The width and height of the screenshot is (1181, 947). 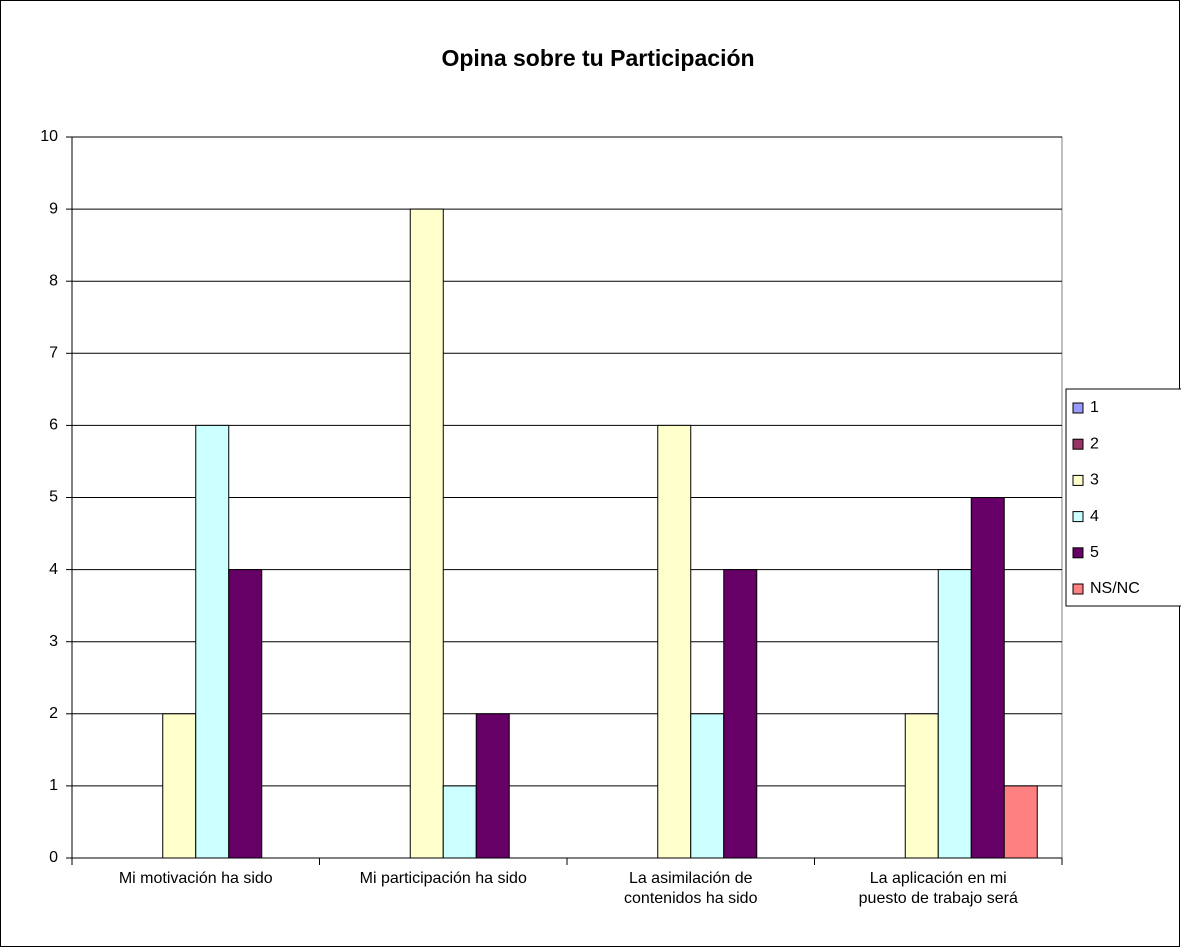 I want to click on y-tick-label: 0, so click(x=53, y=857).